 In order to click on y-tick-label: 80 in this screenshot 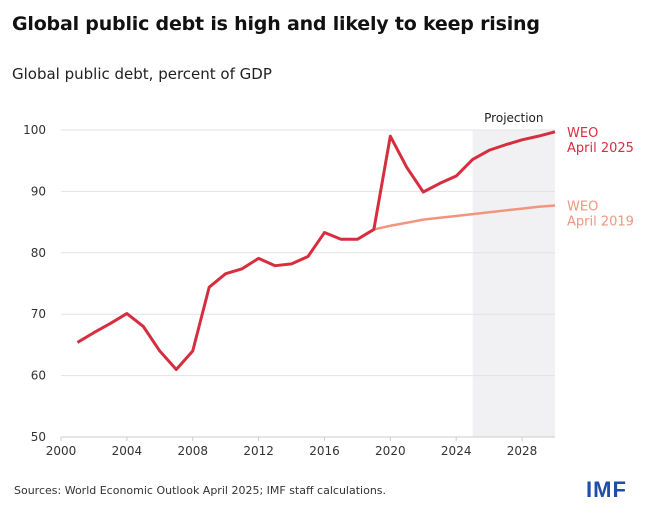, I will do `click(38, 253)`.